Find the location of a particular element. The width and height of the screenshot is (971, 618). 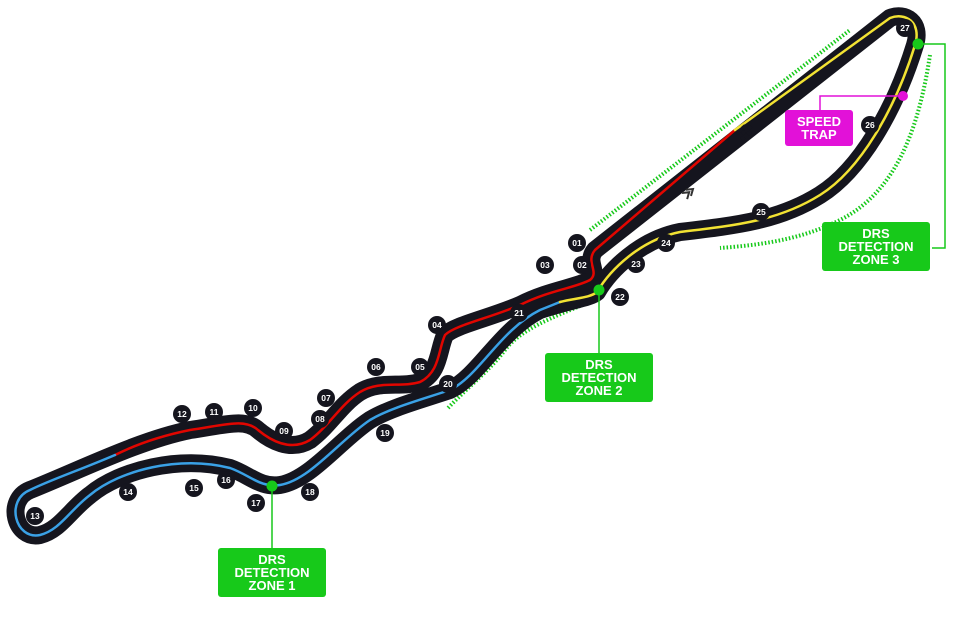

turn-number: 14 is located at coordinates (128, 492).